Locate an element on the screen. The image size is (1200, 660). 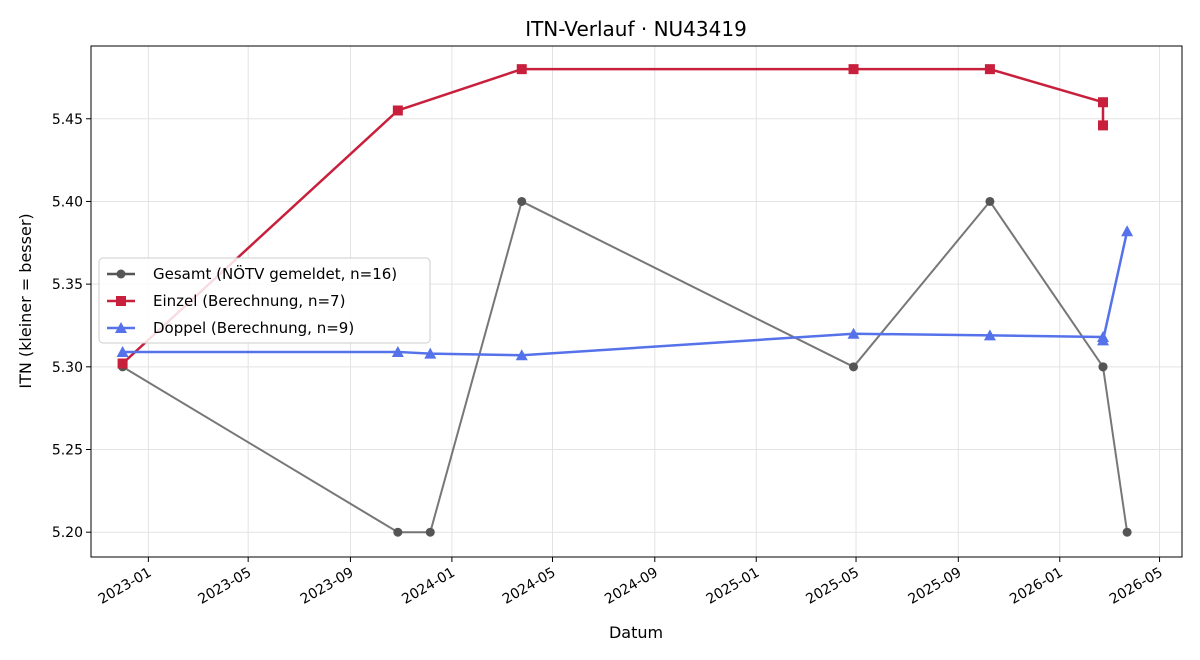
x-tick-label: 2025-01 is located at coordinates (733, 586).